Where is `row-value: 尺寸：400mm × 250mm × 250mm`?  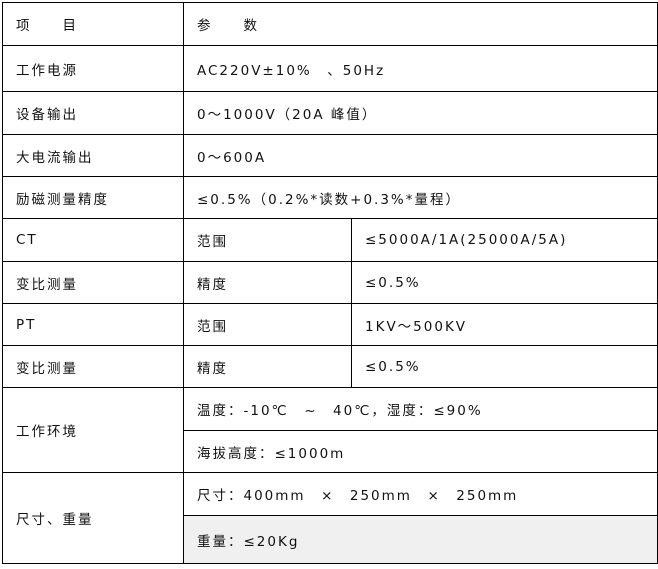 row-value: 尺寸：400mm × 250mm × 250mm is located at coordinates (420, 494).